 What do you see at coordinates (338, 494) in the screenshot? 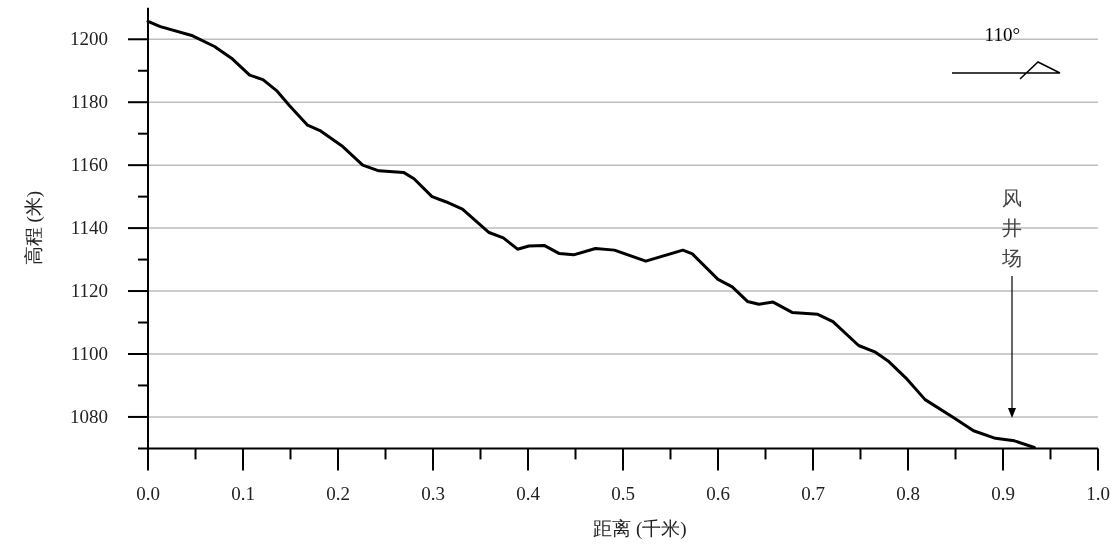
I see `x-tick-label: 0.2` at bounding box center [338, 494].